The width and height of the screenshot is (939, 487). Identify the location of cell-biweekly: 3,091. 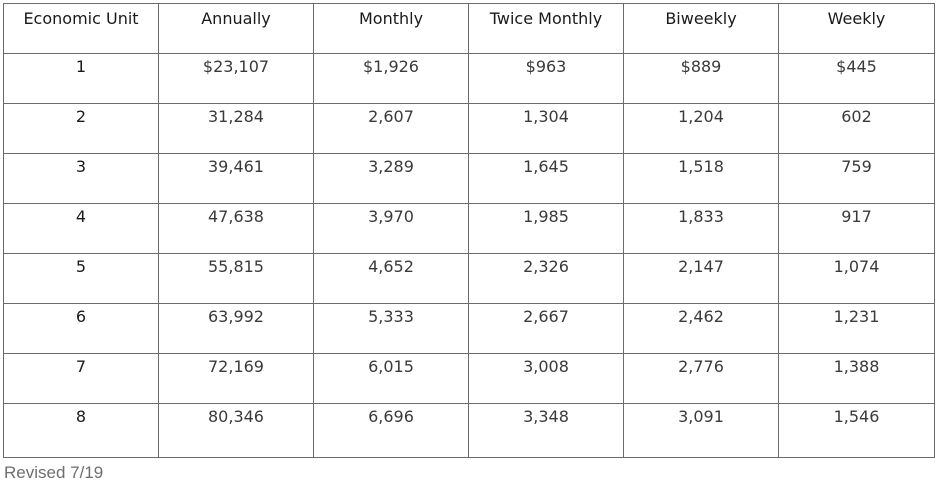
(701, 430).